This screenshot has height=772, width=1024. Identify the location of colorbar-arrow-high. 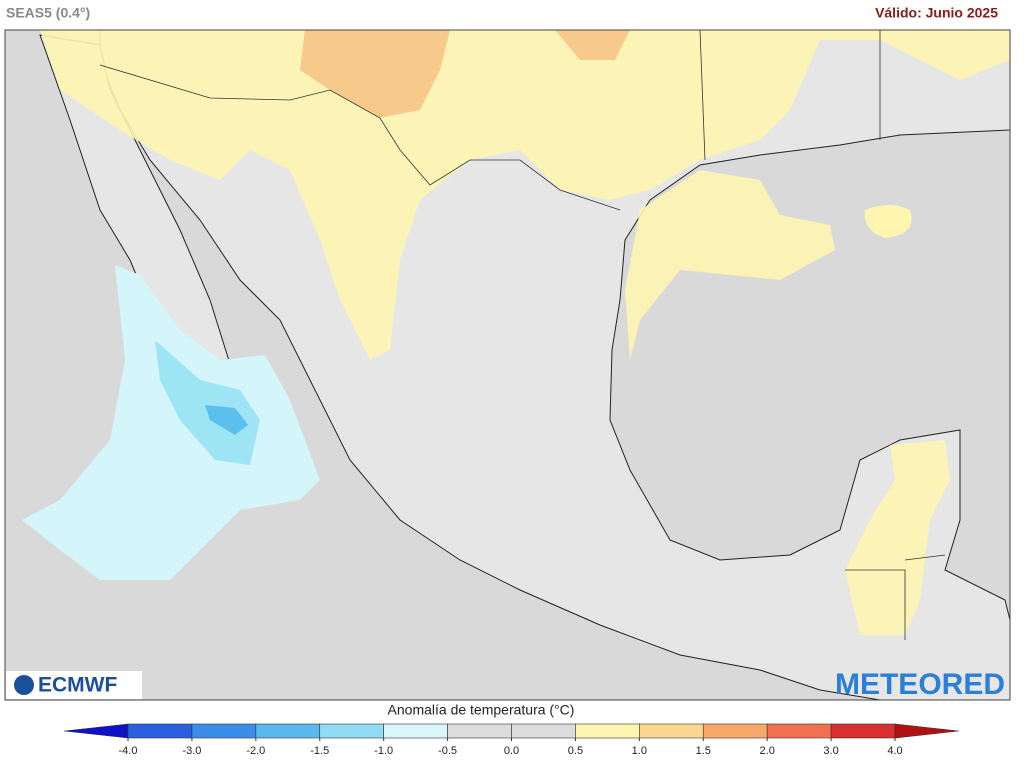
(926, 731).